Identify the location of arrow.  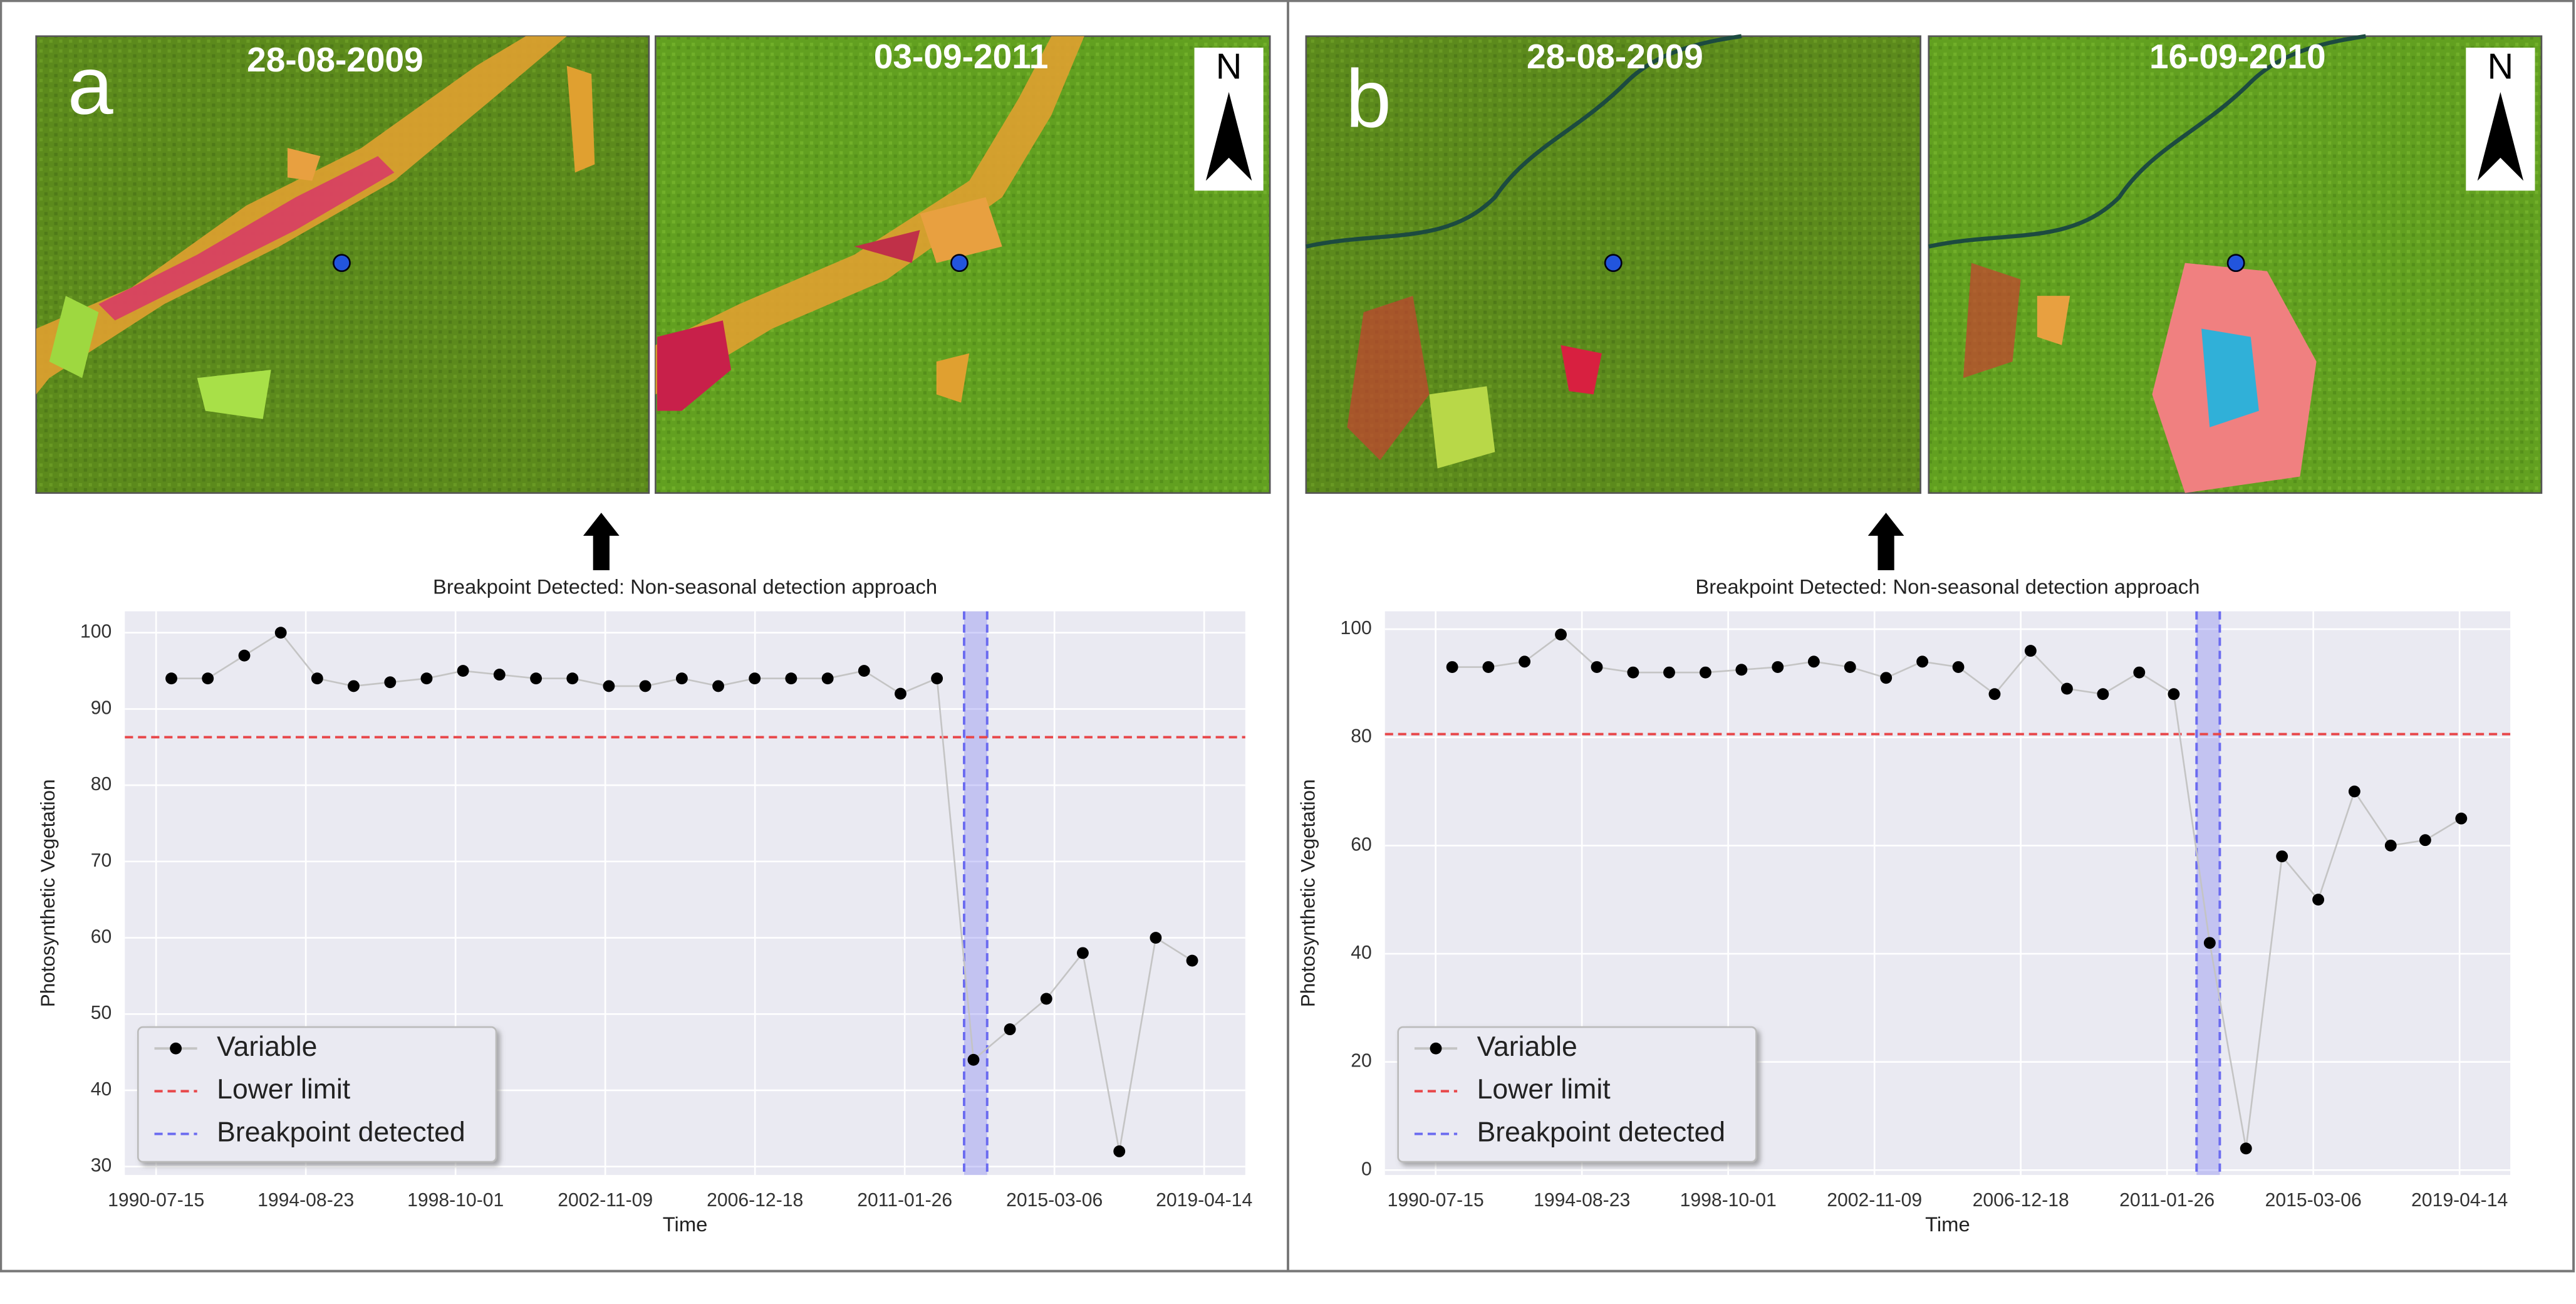
(1243, 542).